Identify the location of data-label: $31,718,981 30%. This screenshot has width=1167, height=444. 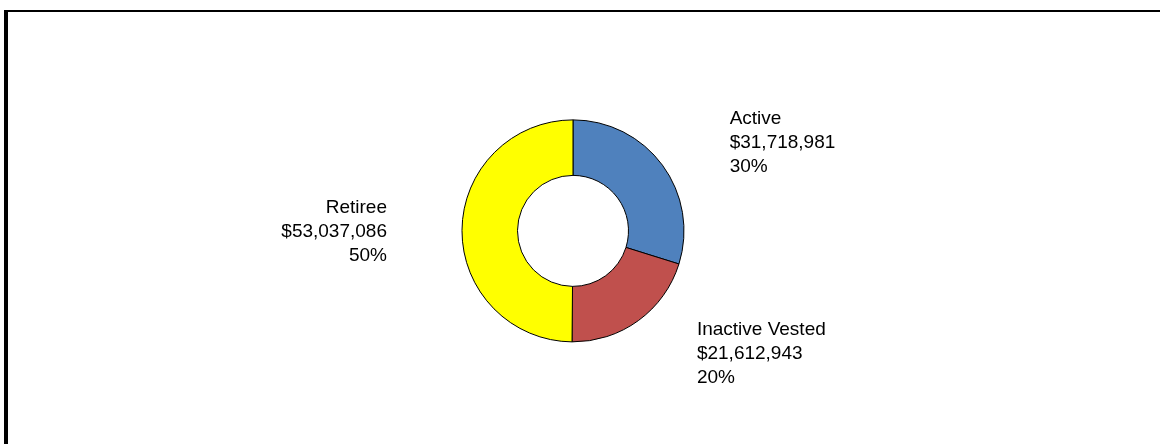
(782, 153).